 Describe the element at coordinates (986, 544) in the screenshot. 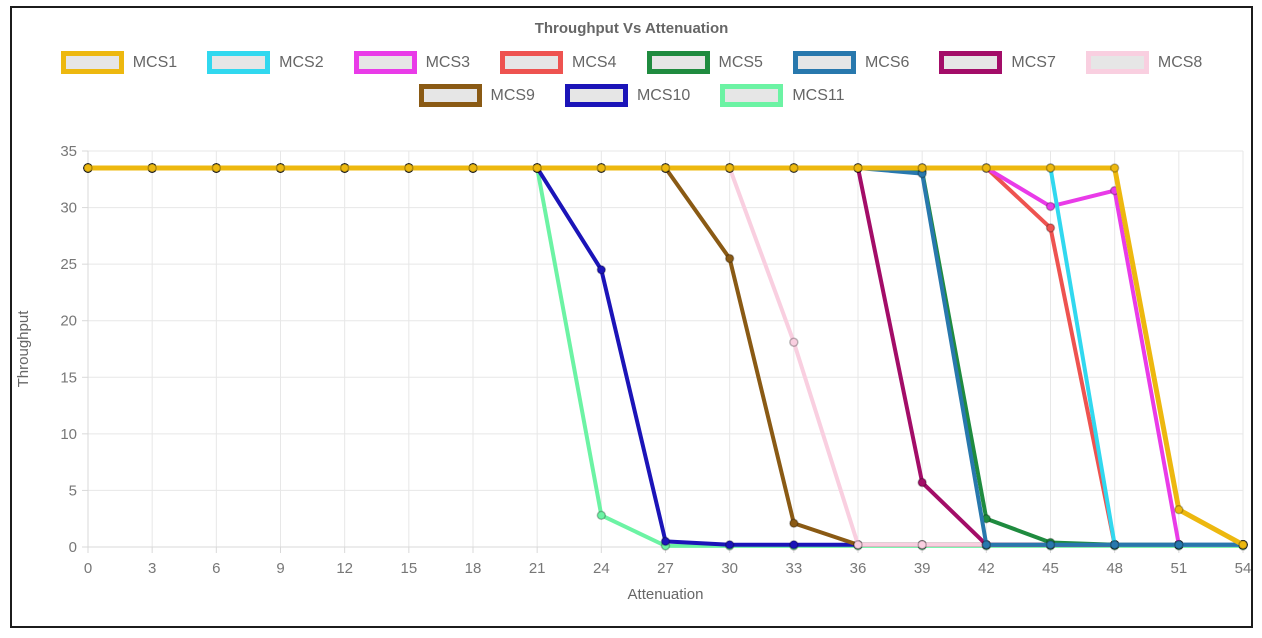

I see `data-point-mcs6-x42` at that location.